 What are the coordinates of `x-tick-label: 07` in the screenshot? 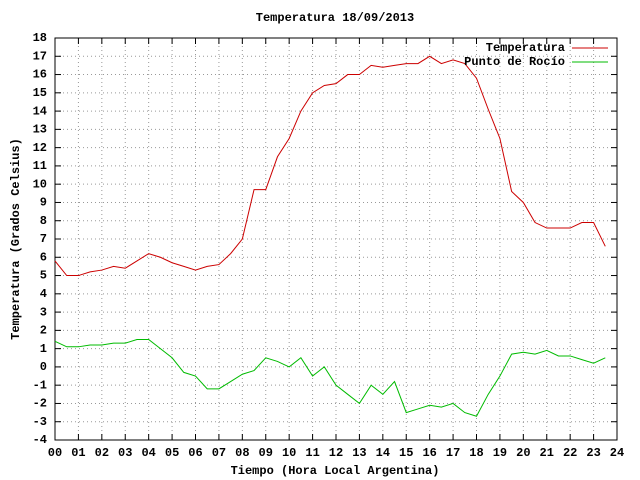 It's located at (219, 453).